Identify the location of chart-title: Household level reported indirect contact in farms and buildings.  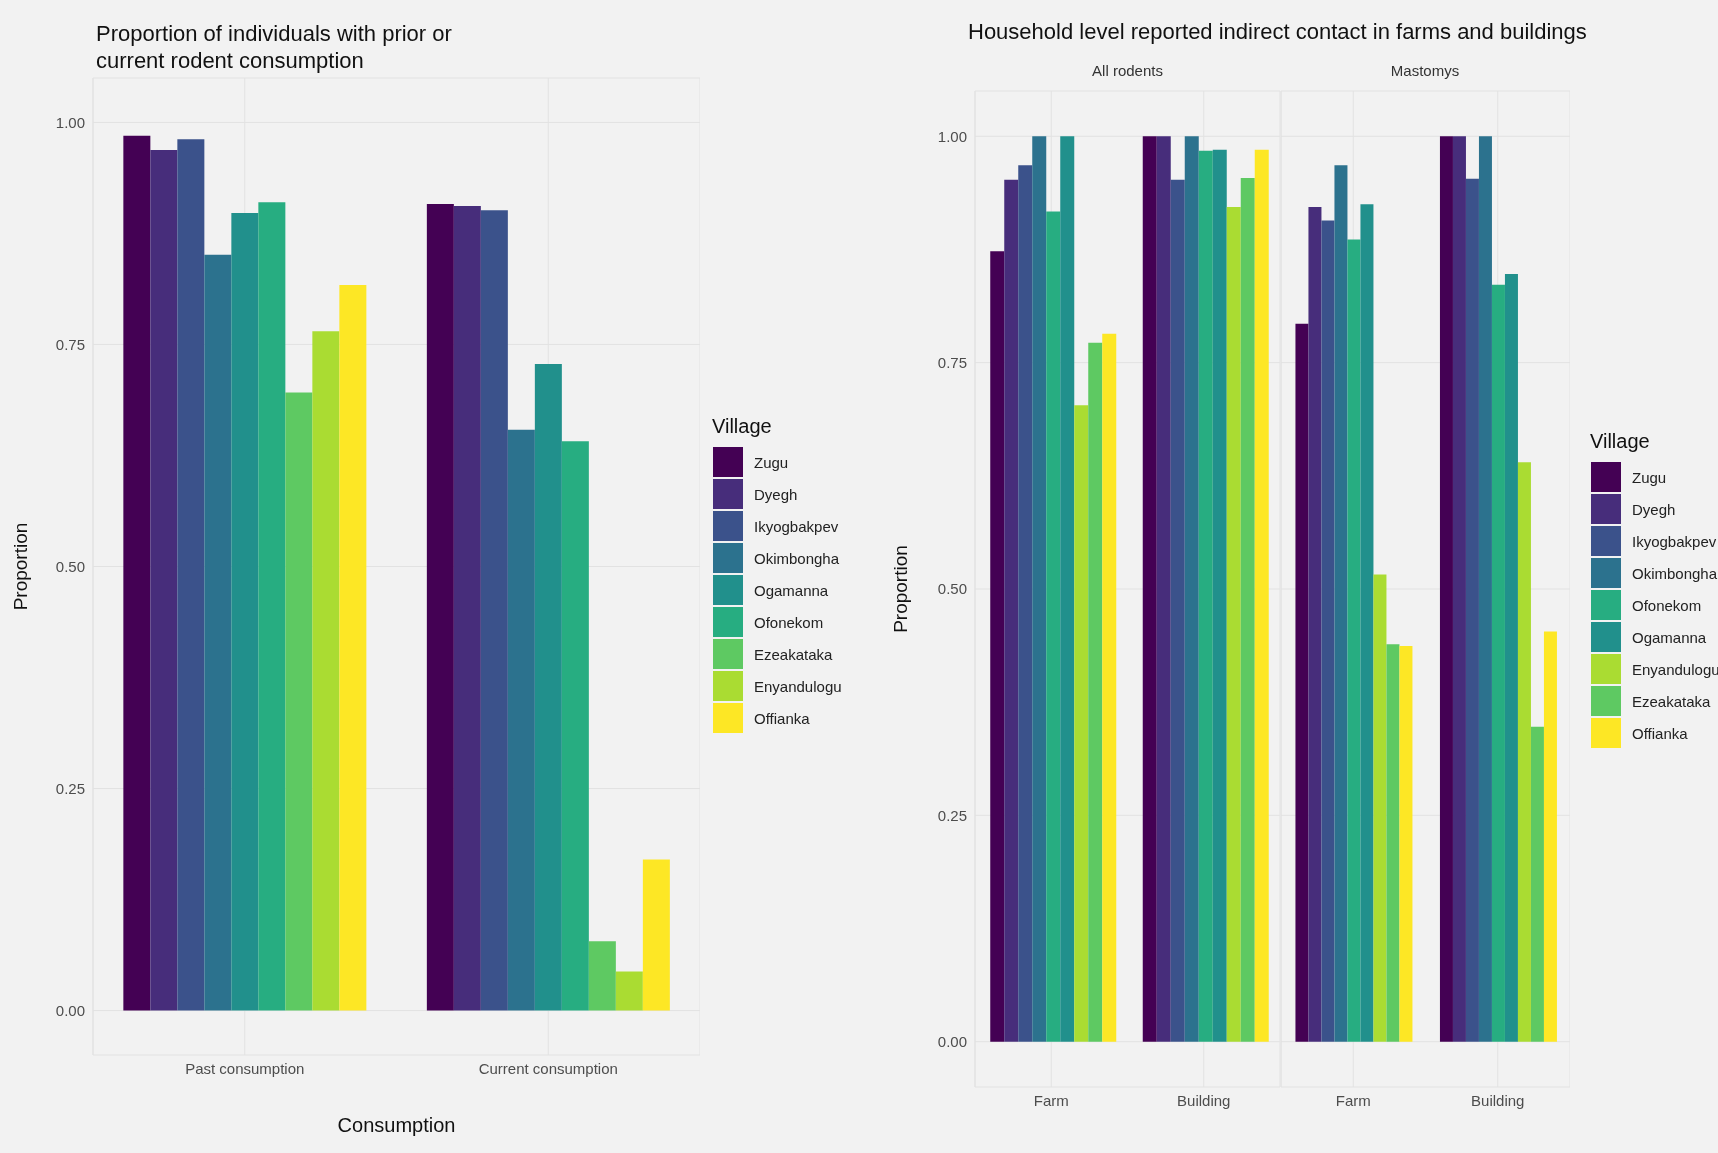
(1278, 31).